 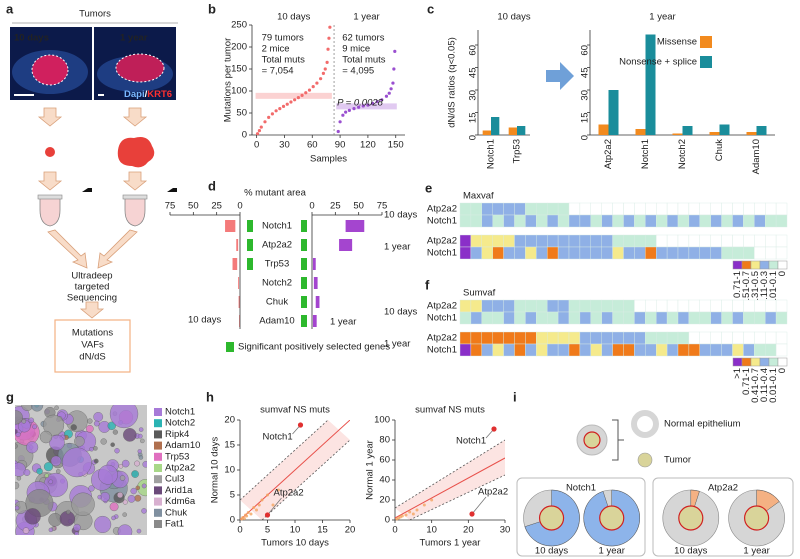 What do you see at coordinates (277, 264) in the screenshot?
I see `gene-label: Trp53` at bounding box center [277, 264].